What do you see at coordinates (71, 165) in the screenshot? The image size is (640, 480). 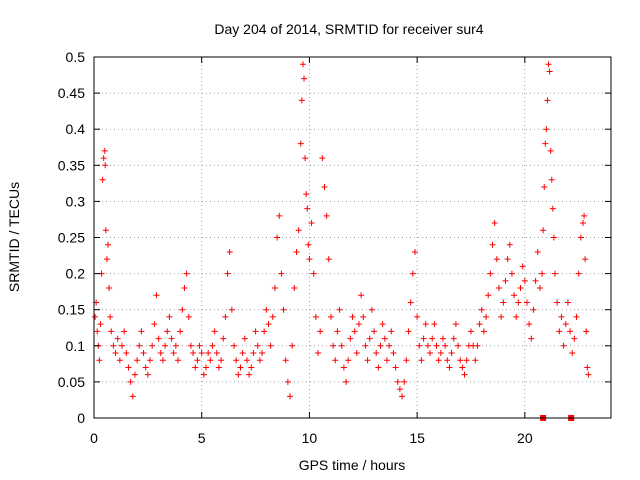 I see `y-tick-label: 0.35` at bounding box center [71, 165].